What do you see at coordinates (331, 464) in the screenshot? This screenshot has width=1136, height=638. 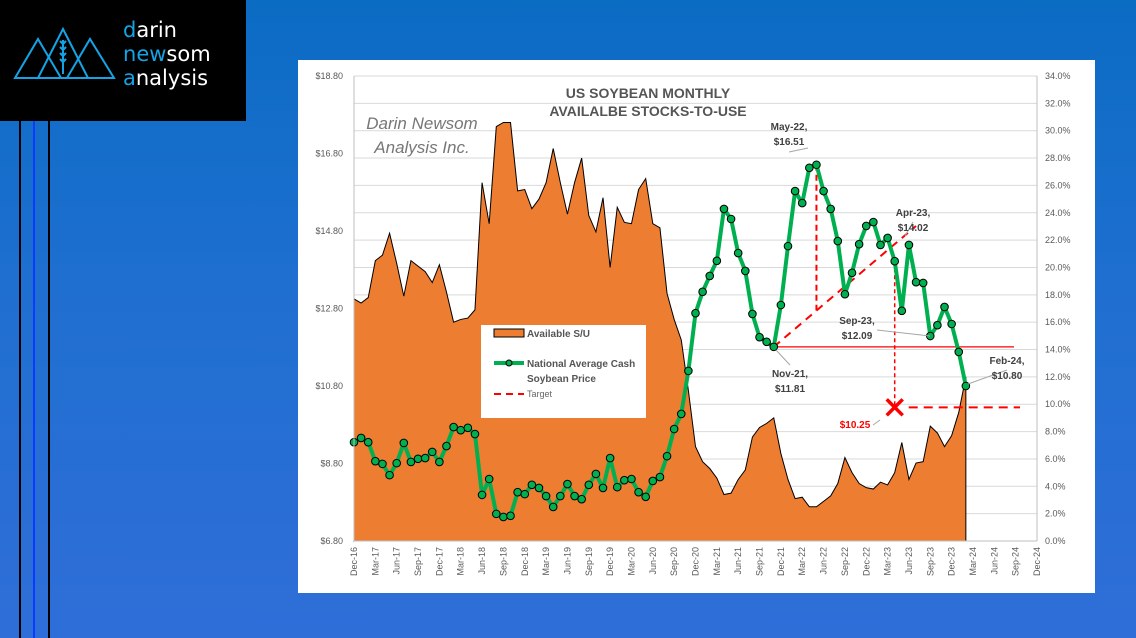 I see `left-axis-tick-label: $8.80` at bounding box center [331, 464].